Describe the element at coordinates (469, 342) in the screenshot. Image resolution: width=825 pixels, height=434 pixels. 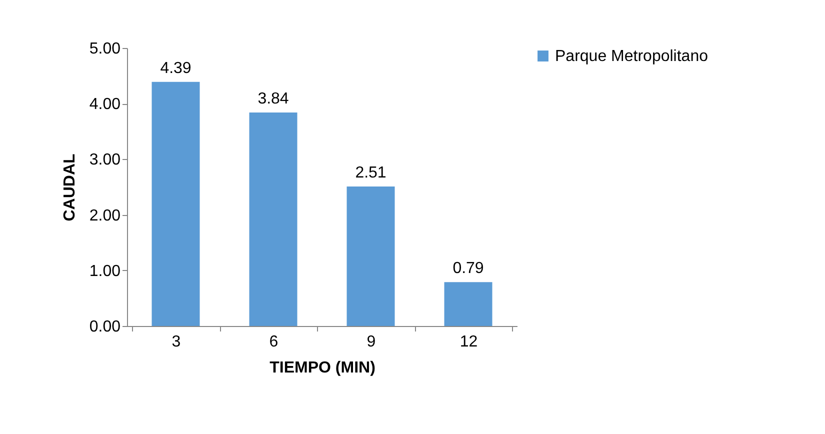
I see `x-tick-label: 12` at that location.